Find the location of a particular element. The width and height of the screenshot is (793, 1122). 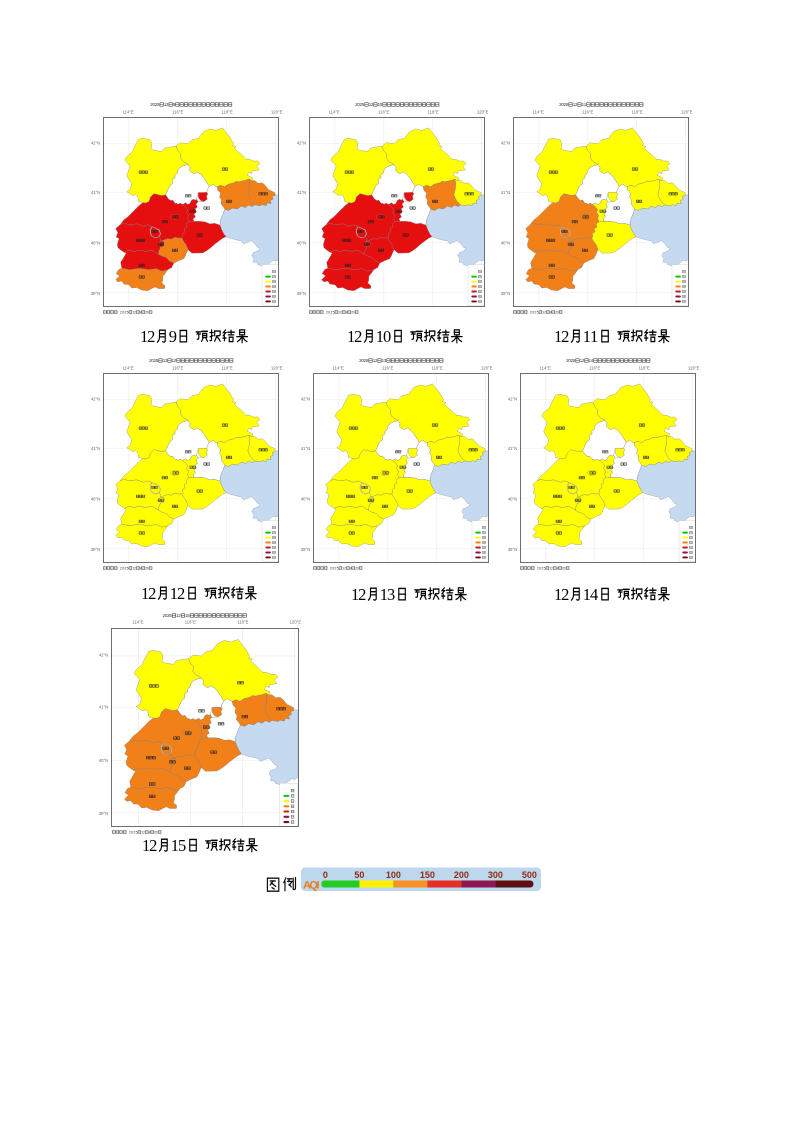

svg-text: 150 is located at coordinates (427, 875).